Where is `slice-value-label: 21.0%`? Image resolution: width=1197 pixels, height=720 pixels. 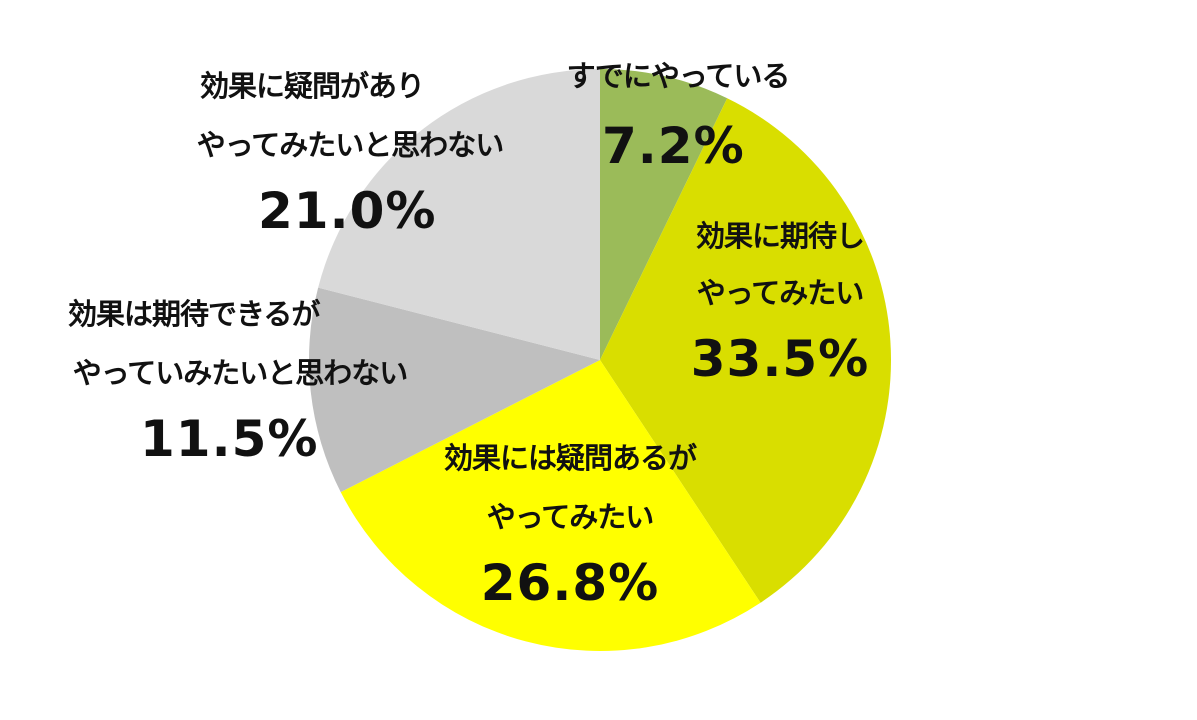
slice-value-label: 21.0% is located at coordinates (347, 211).